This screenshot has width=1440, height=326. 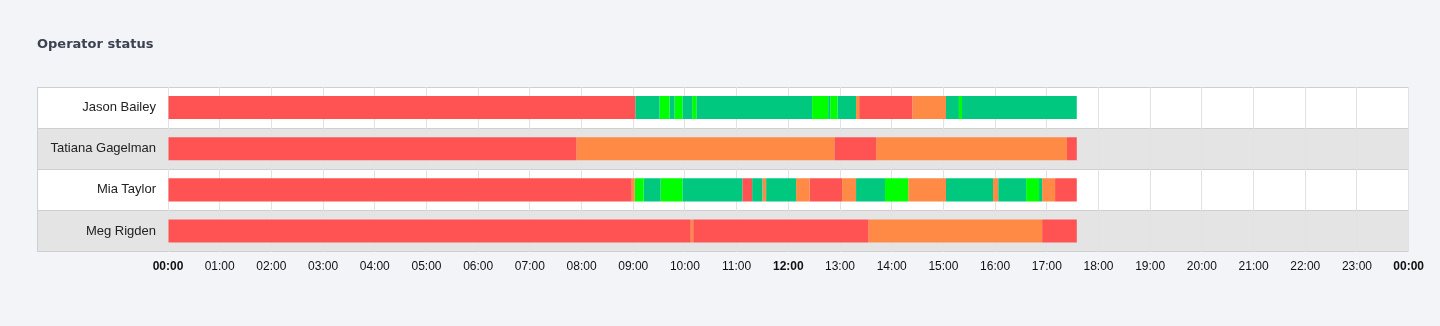 What do you see at coordinates (1357, 266) in the screenshot?
I see `x-tick-label: 23:00` at bounding box center [1357, 266].